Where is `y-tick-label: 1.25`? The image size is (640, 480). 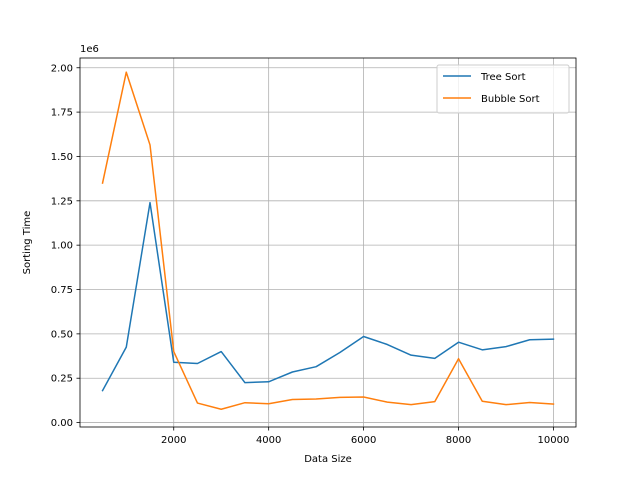
y-tick-label: 1.25 is located at coordinates (62, 201).